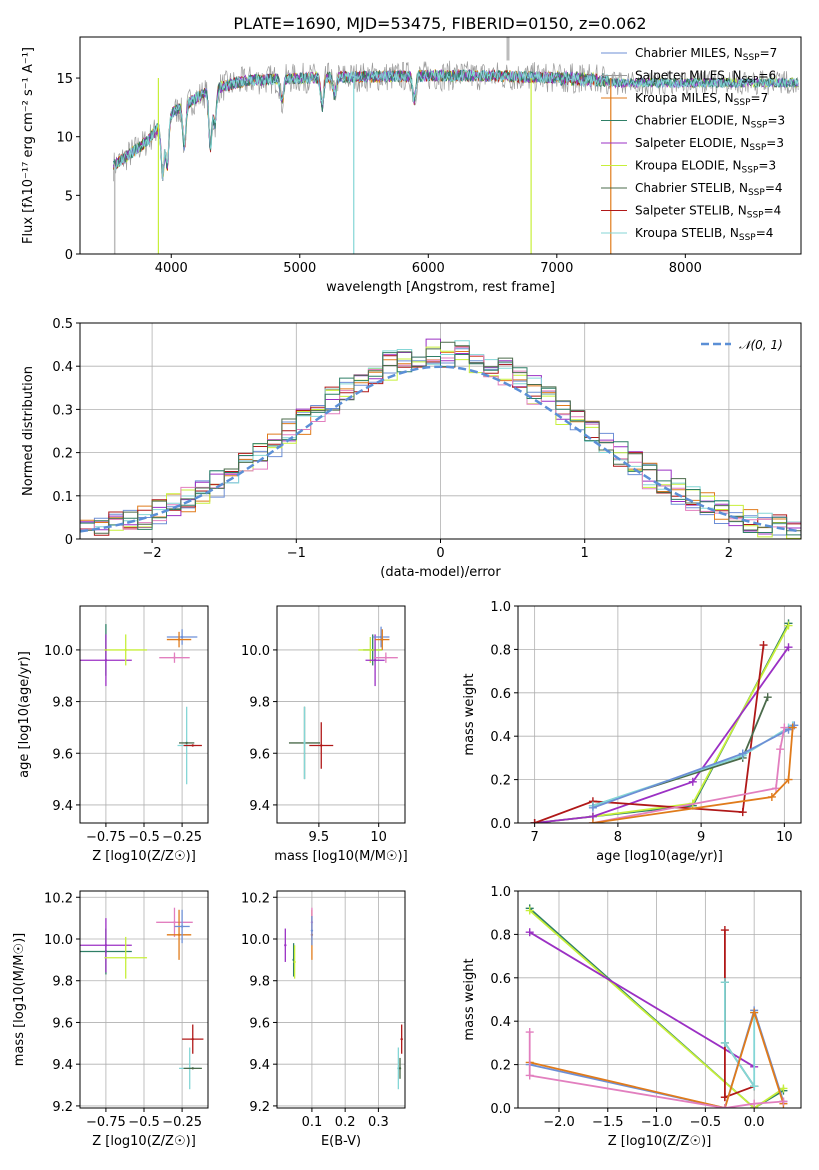  I want to click on y-tick-label: 0.6, so click(500, 979).